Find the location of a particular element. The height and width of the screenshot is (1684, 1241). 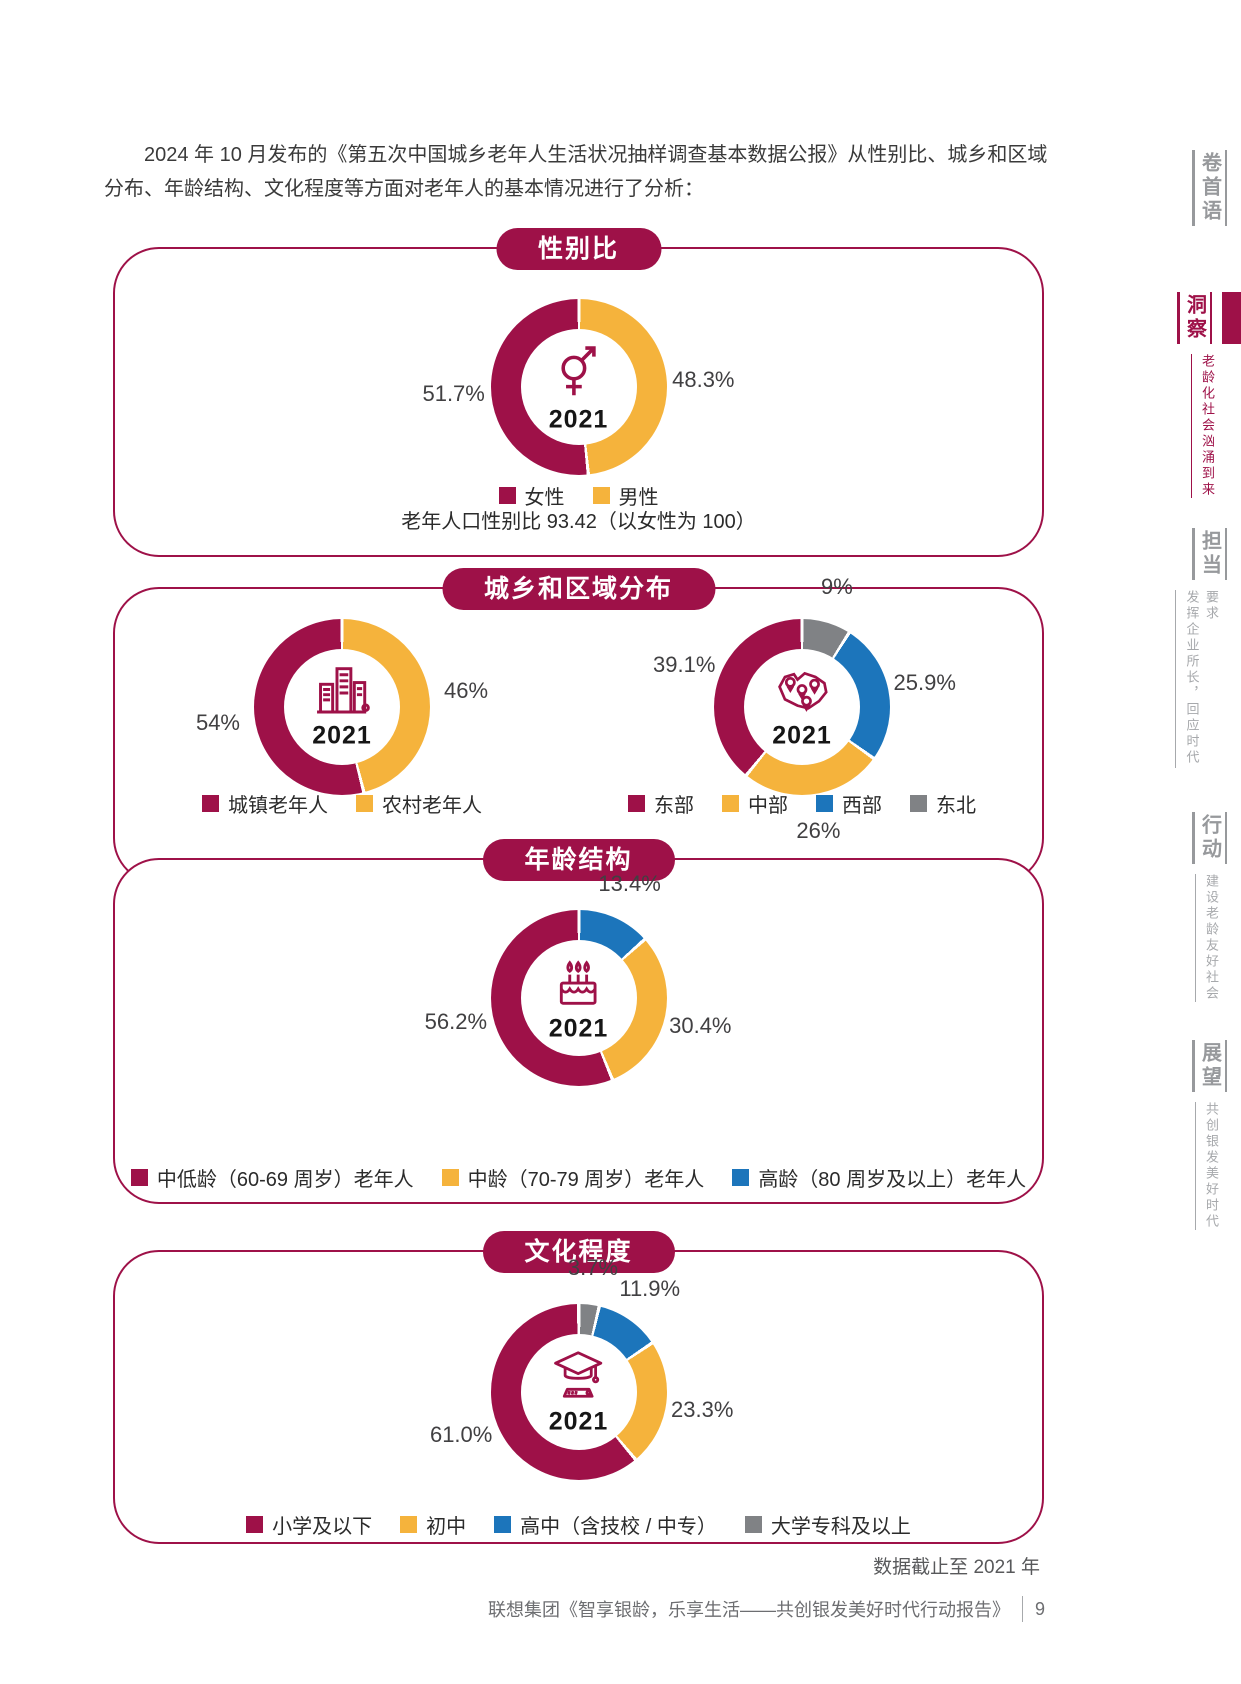

page-number: 9 is located at coordinates (1039, 1608).